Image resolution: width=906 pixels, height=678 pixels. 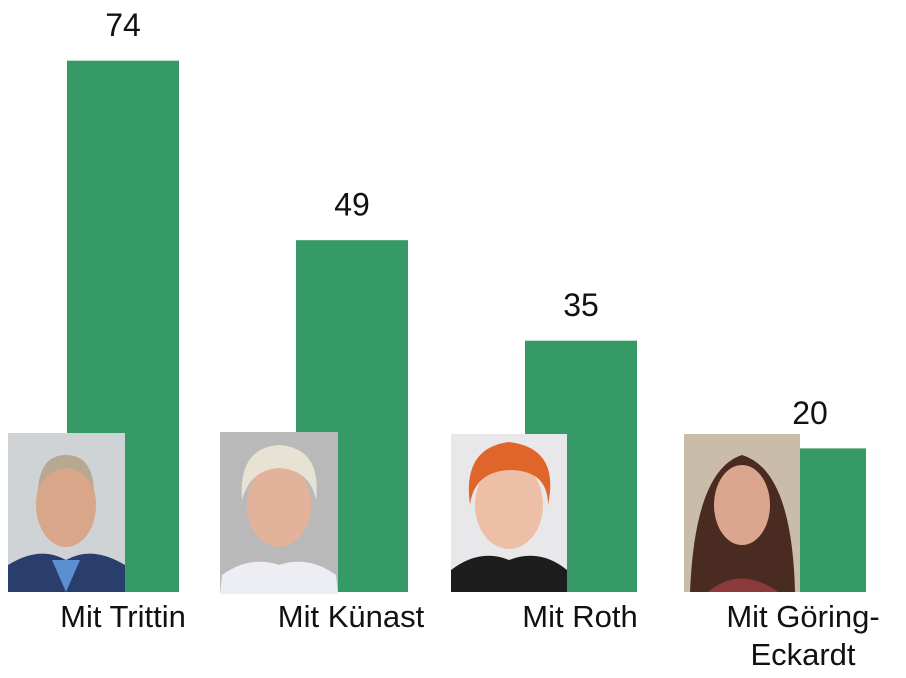 What do you see at coordinates (123, 25) in the screenshot?
I see `value-label: 74` at bounding box center [123, 25].